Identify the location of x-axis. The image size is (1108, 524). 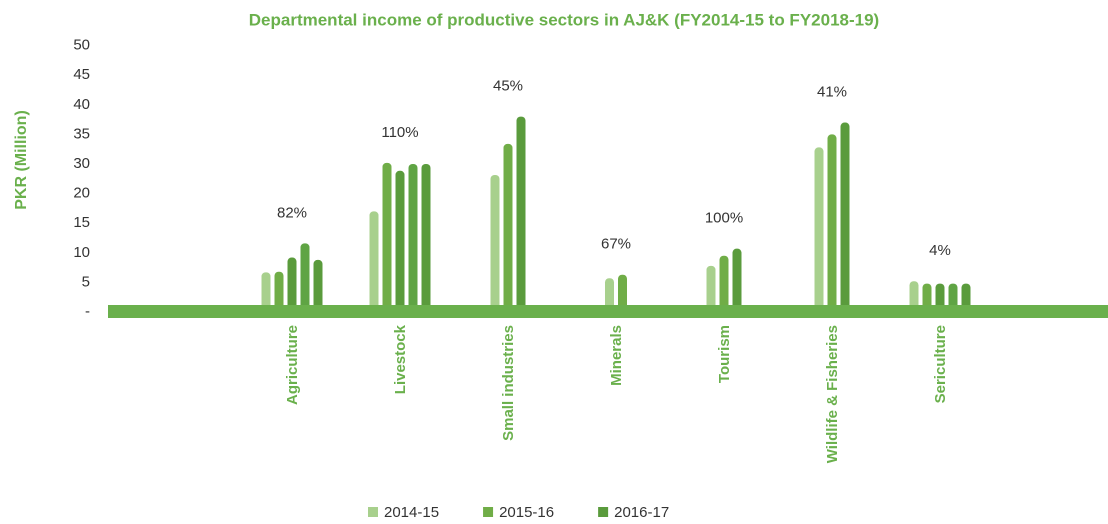
(608, 311).